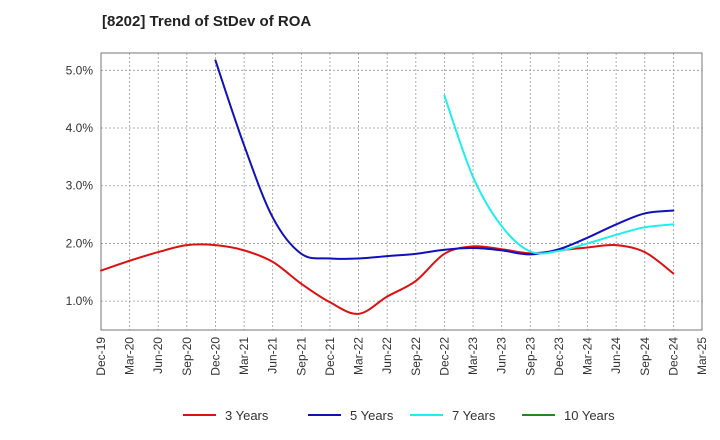 The image size is (720, 440). Describe the element at coordinates (530, 356) in the screenshot. I see `x-tick-label: Sep-23` at that location.